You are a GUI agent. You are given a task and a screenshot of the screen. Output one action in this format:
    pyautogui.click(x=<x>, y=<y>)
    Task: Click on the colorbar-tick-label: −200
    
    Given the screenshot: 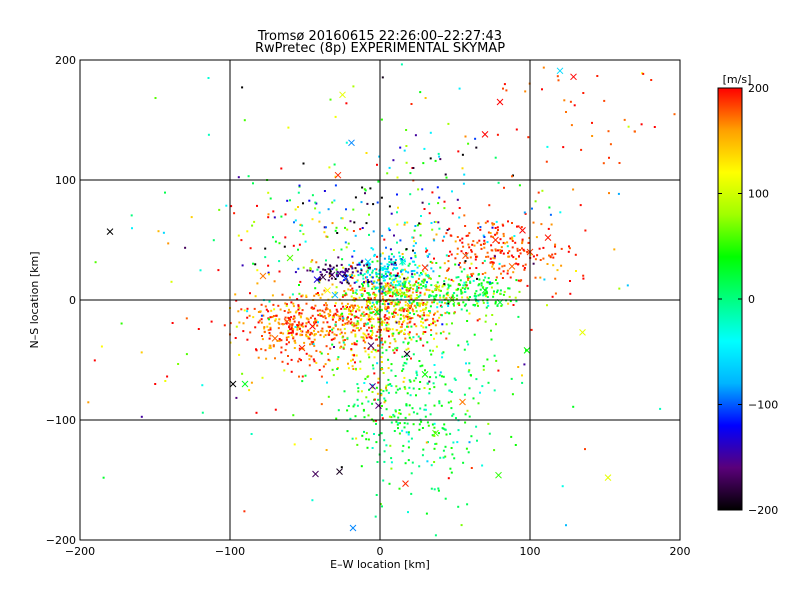 What is the action you would take?
    pyautogui.click(x=763, y=510)
    